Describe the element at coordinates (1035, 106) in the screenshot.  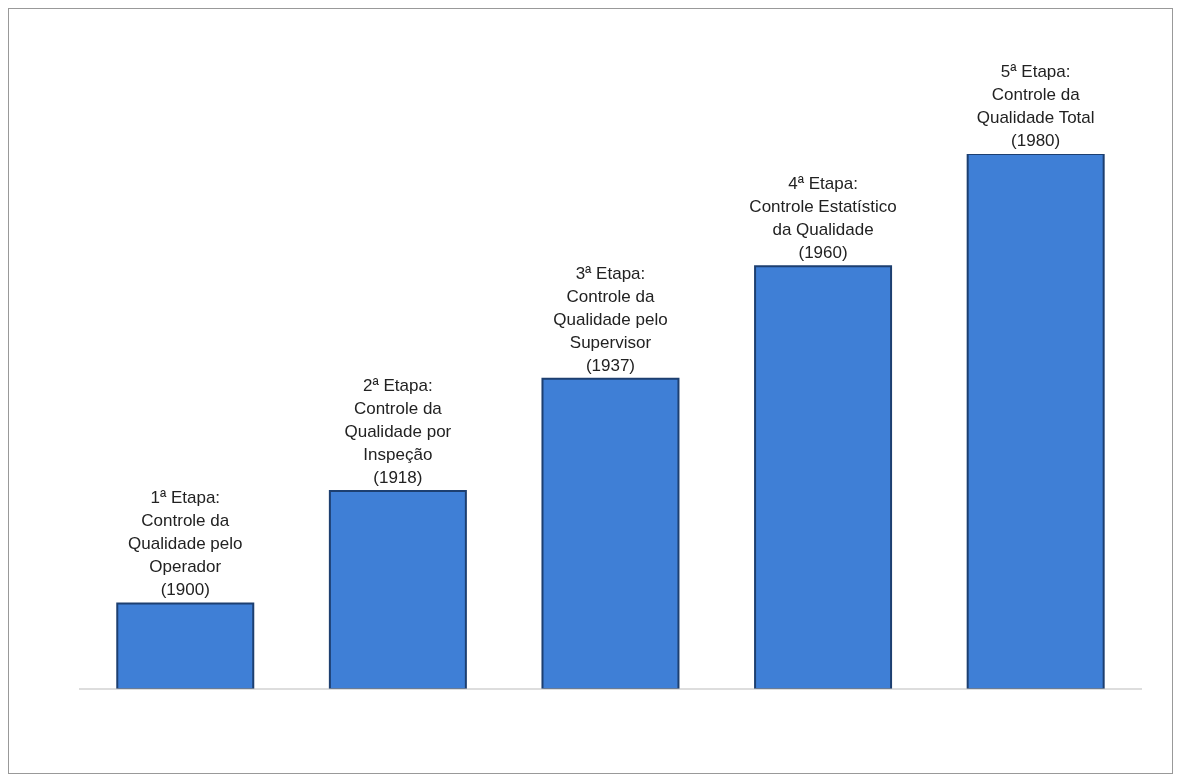
I see `x-tick-label: 5ª Etapa: Controle da Qualidade Total (1980)` at that location.